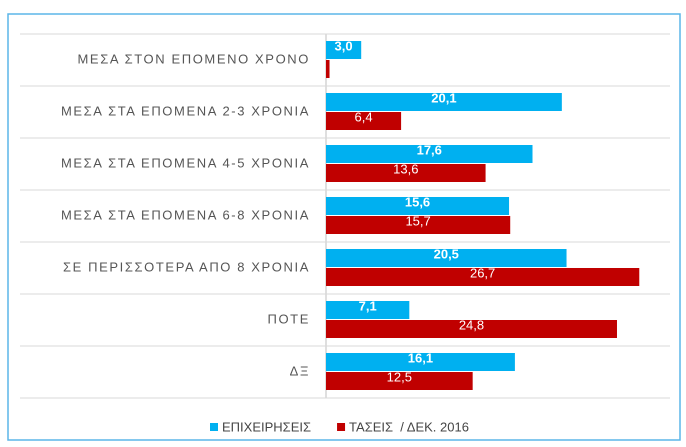 The width and height of the screenshot is (686, 447). I want to click on value-label: 15,7, so click(417, 220).